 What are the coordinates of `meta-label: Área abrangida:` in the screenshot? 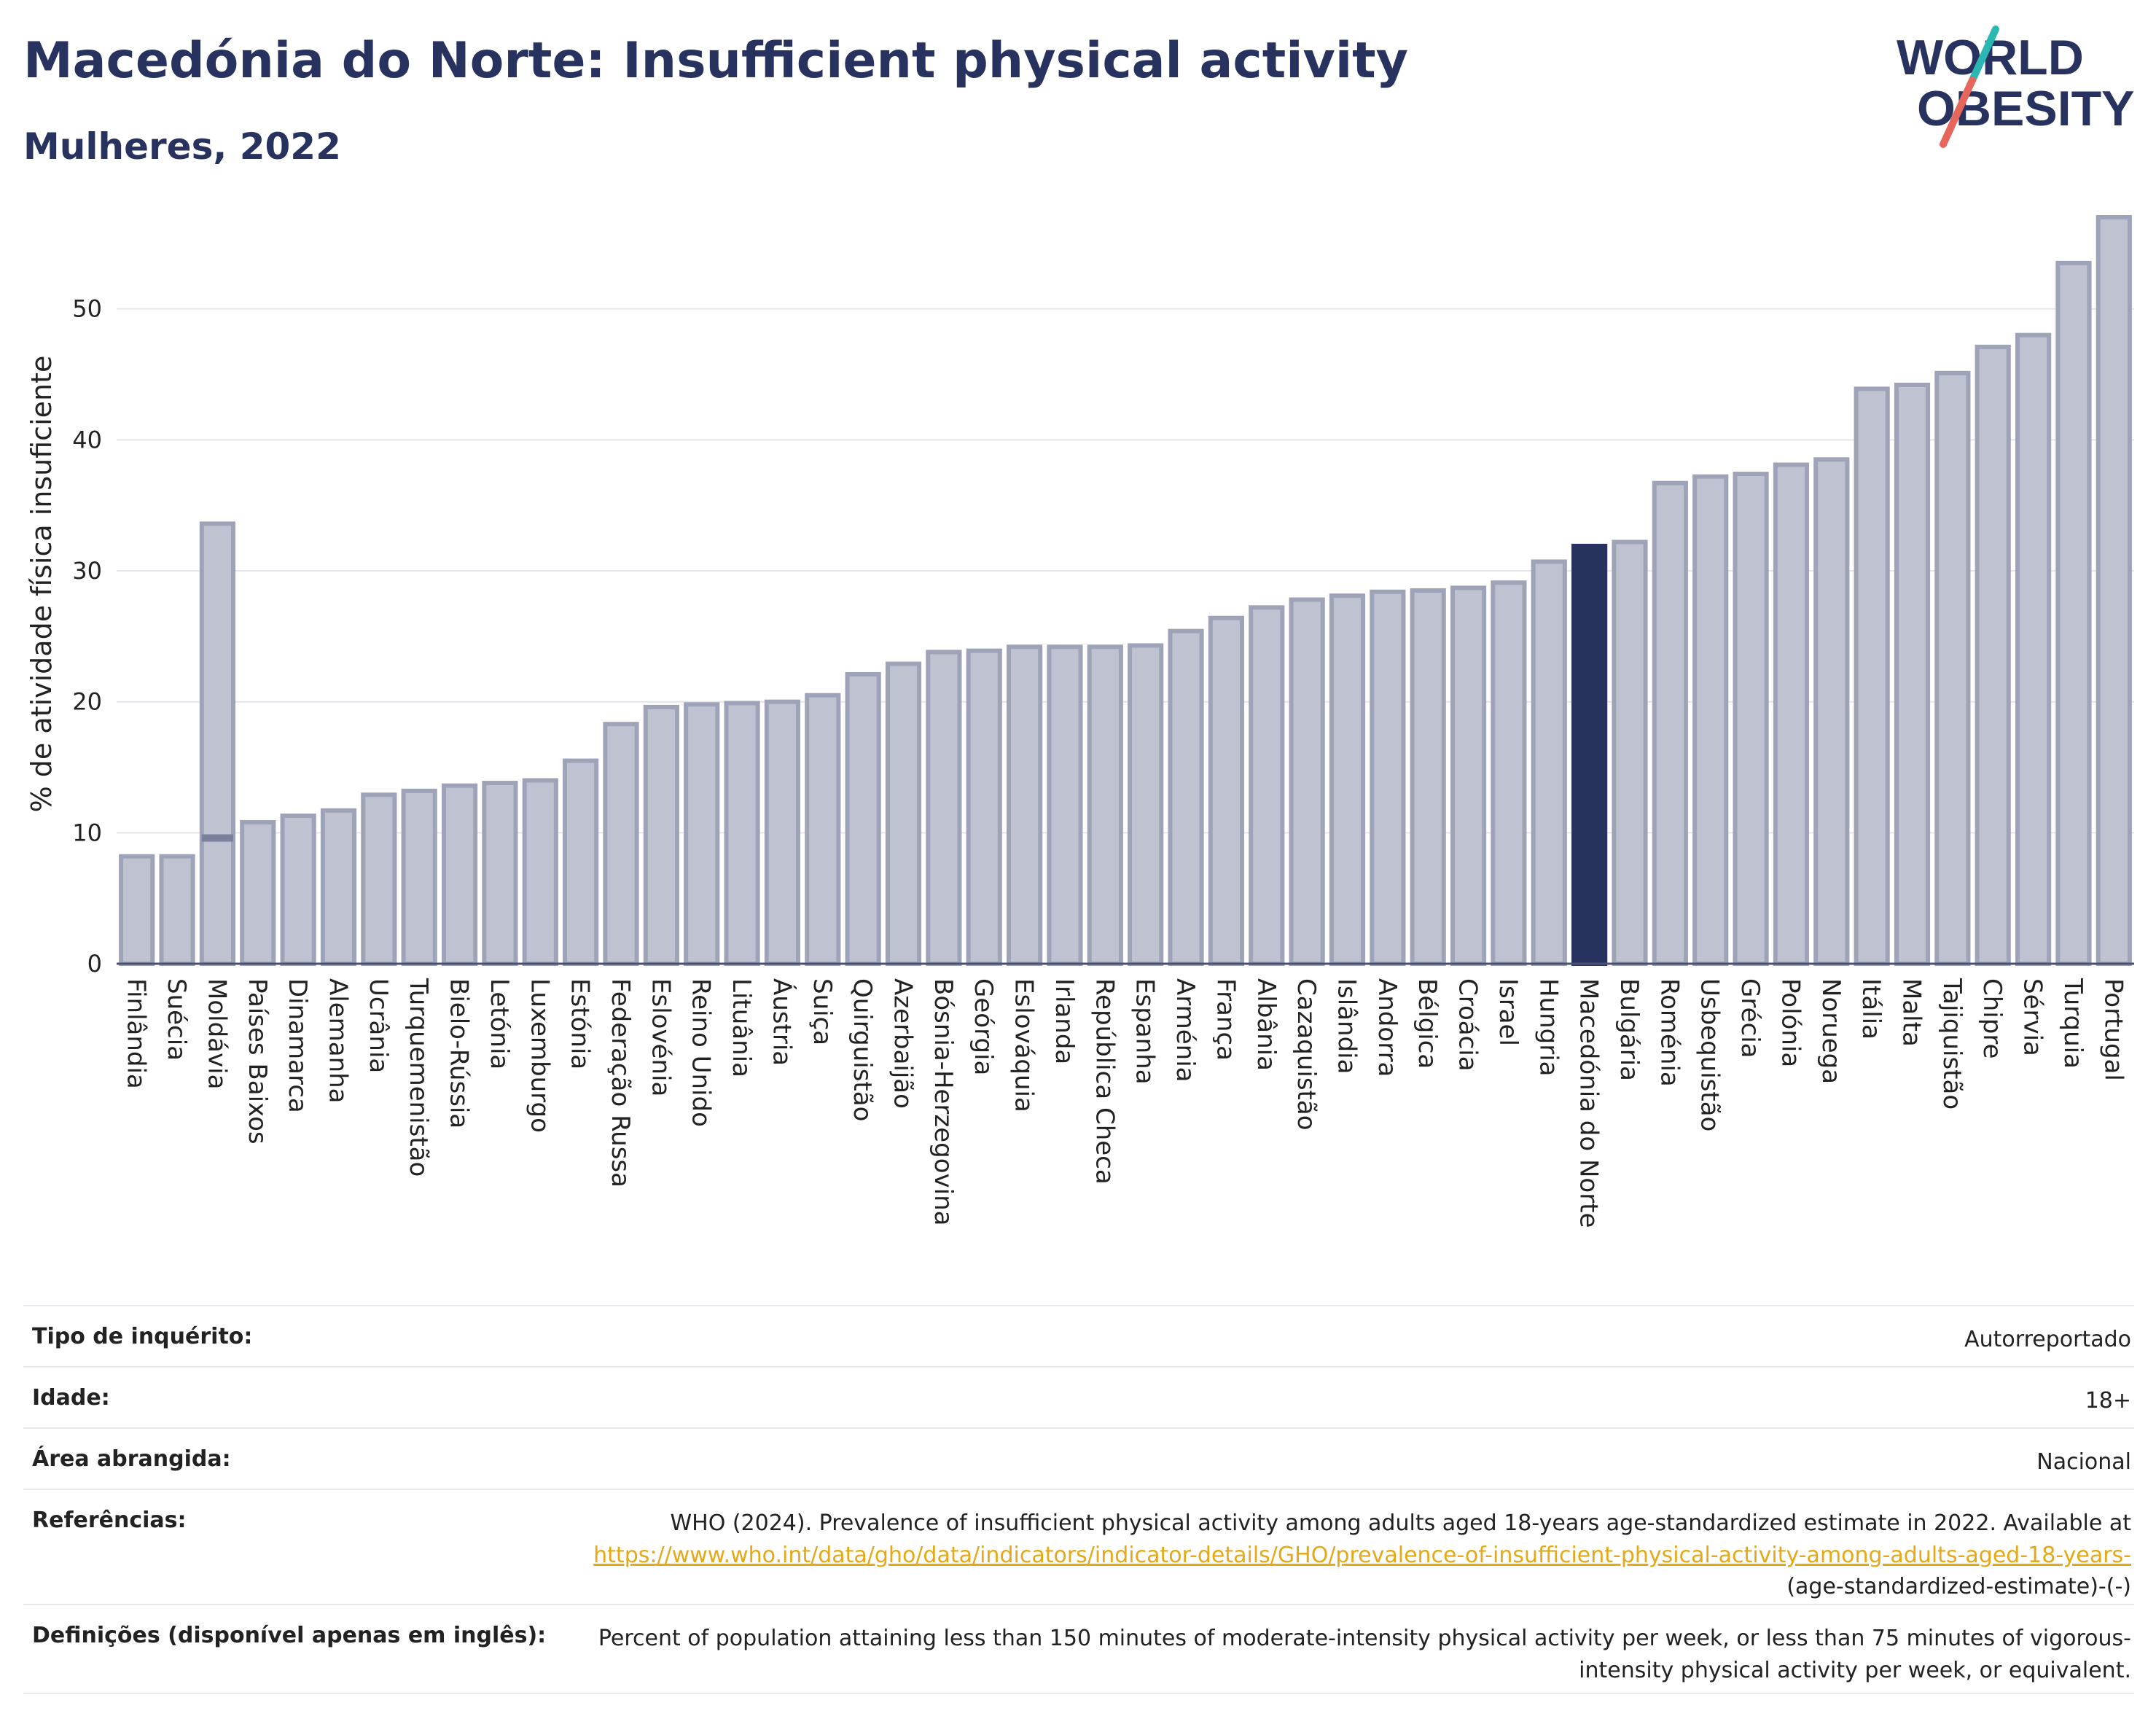 It's located at (131, 1459).